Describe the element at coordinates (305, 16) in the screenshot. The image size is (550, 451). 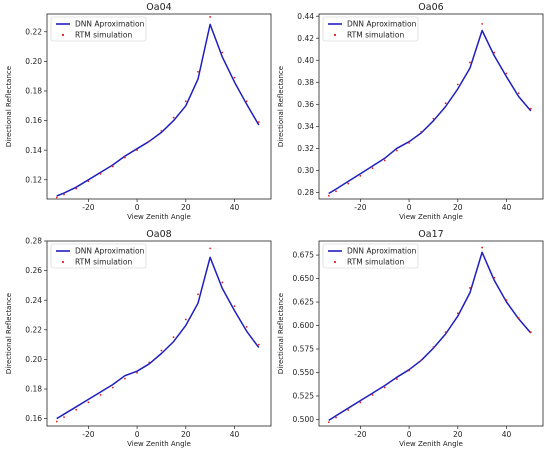
I see `y-tick-label: 0.44` at that location.